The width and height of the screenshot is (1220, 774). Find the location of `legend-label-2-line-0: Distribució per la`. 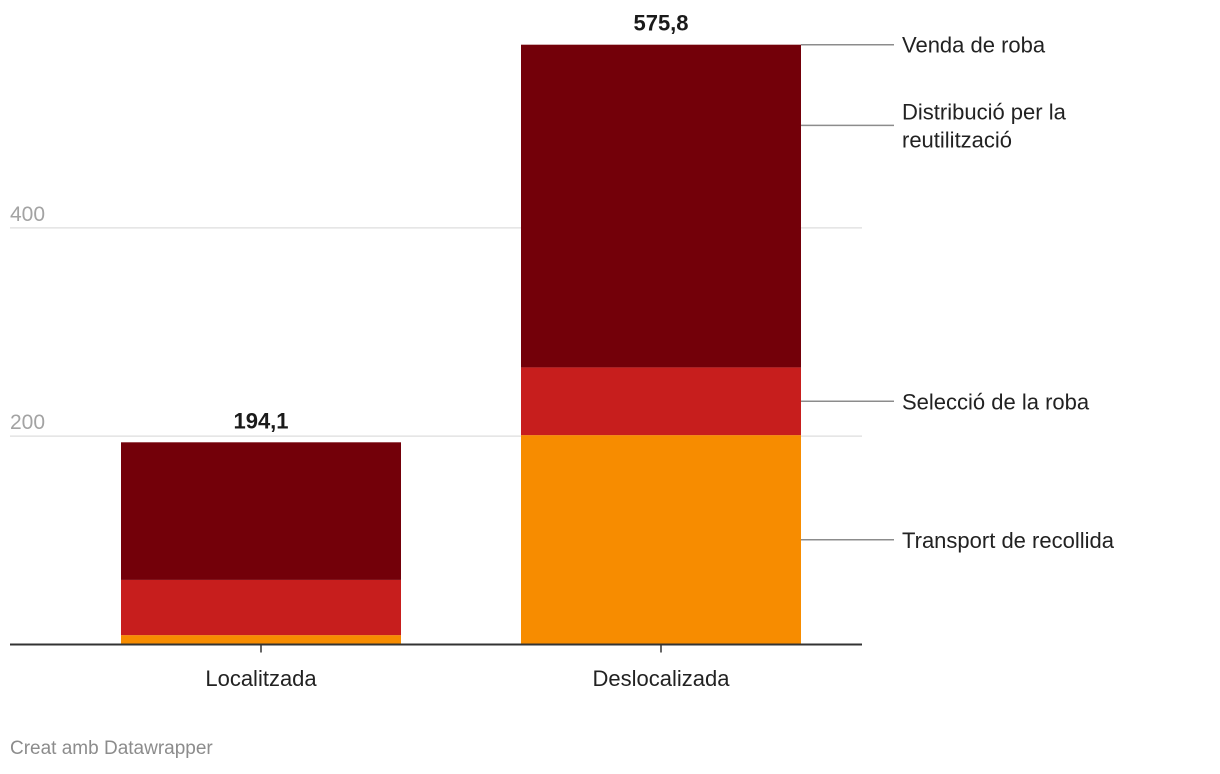

legend-label-2-line-0: Distribució per la is located at coordinates (984, 111).